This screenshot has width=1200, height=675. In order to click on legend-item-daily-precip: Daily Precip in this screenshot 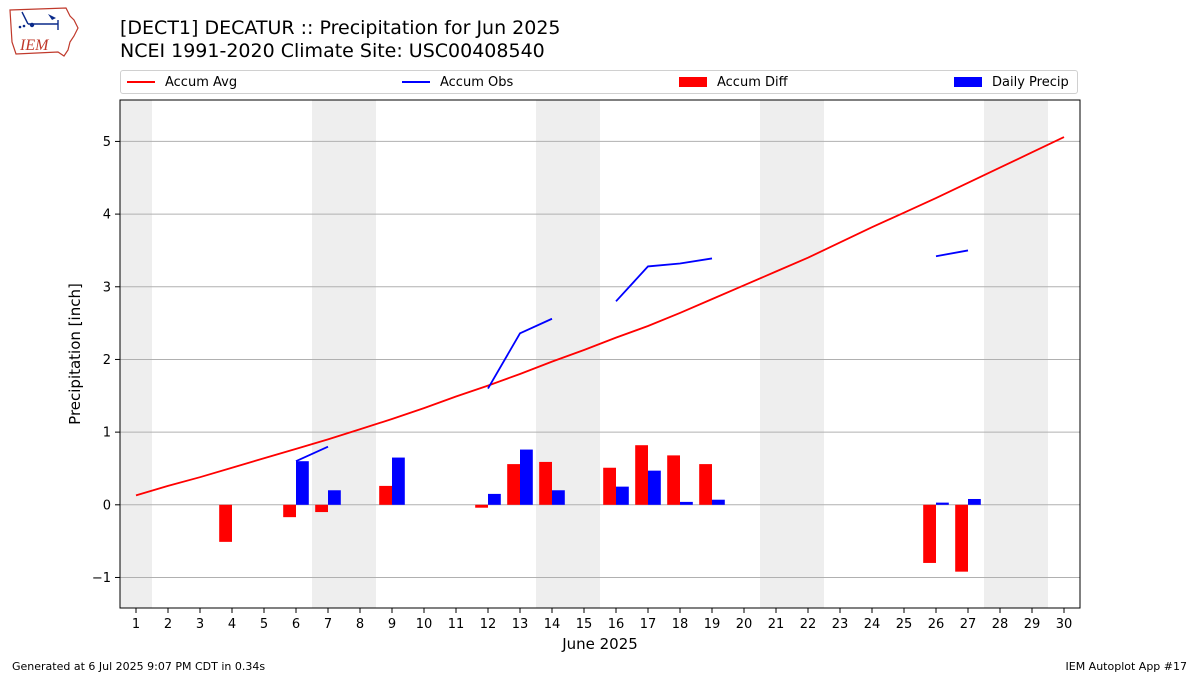, I will do `click(1011, 82)`.